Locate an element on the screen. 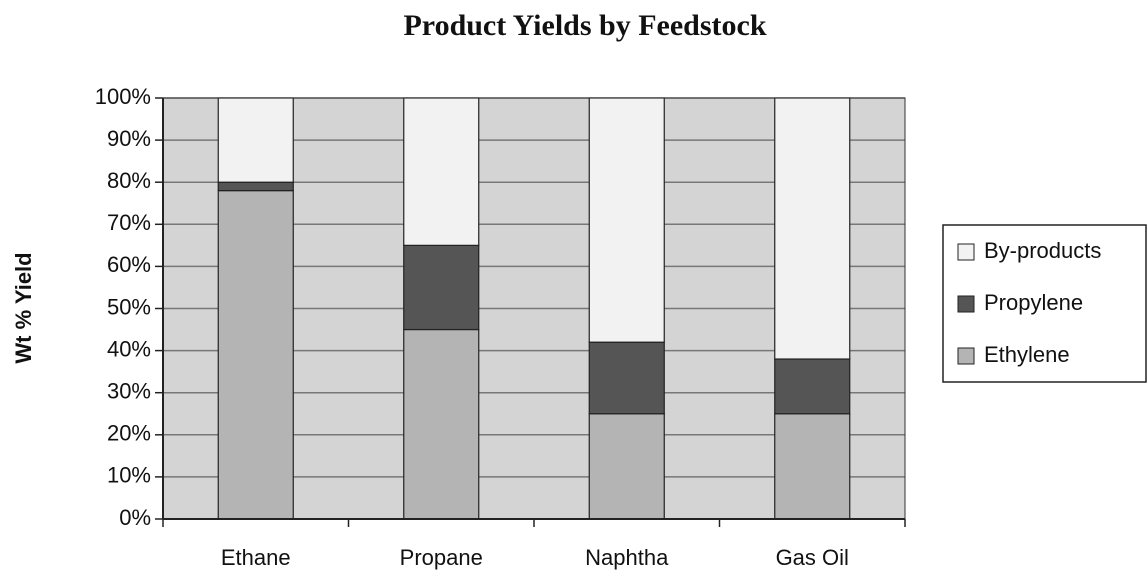 The image size is (1147, 576). y-tick-label: 20% is located at coordinates (129, 433).